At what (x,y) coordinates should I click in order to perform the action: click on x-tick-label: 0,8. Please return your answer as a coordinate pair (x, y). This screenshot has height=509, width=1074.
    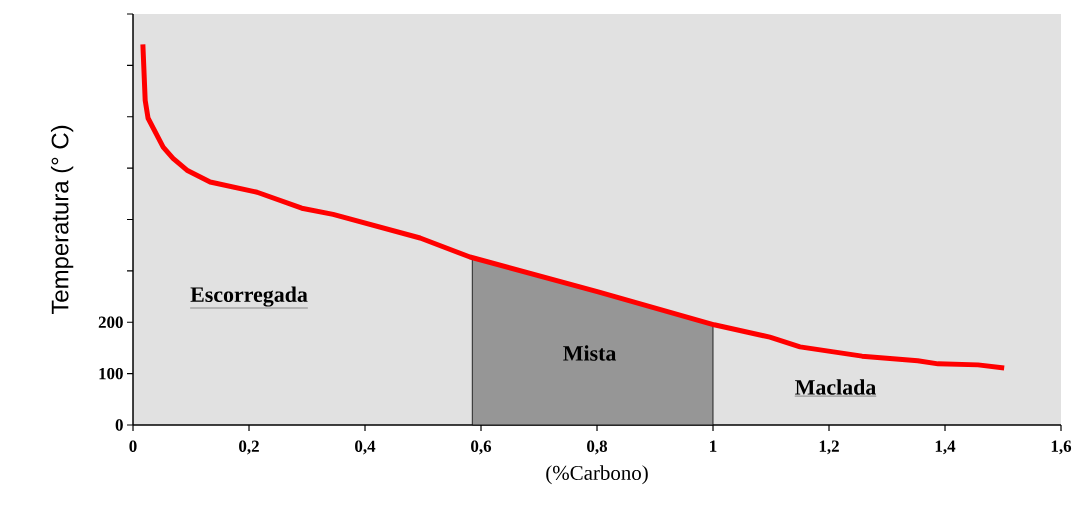
    Looking at the image, I should click on (597, 447).